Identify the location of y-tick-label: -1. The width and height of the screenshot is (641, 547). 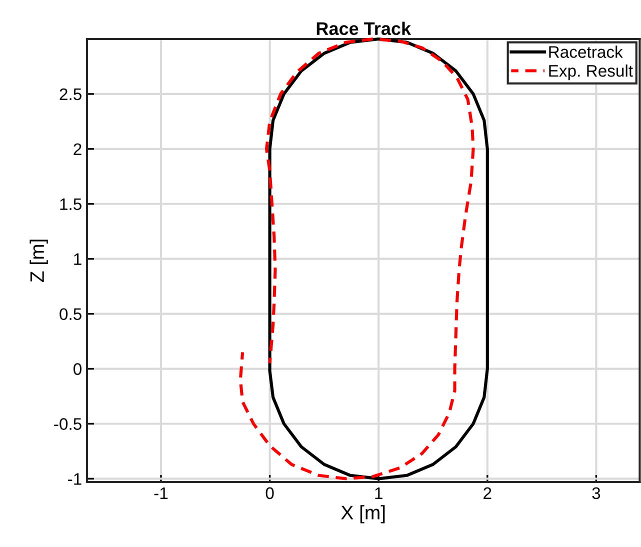
(75, 479).